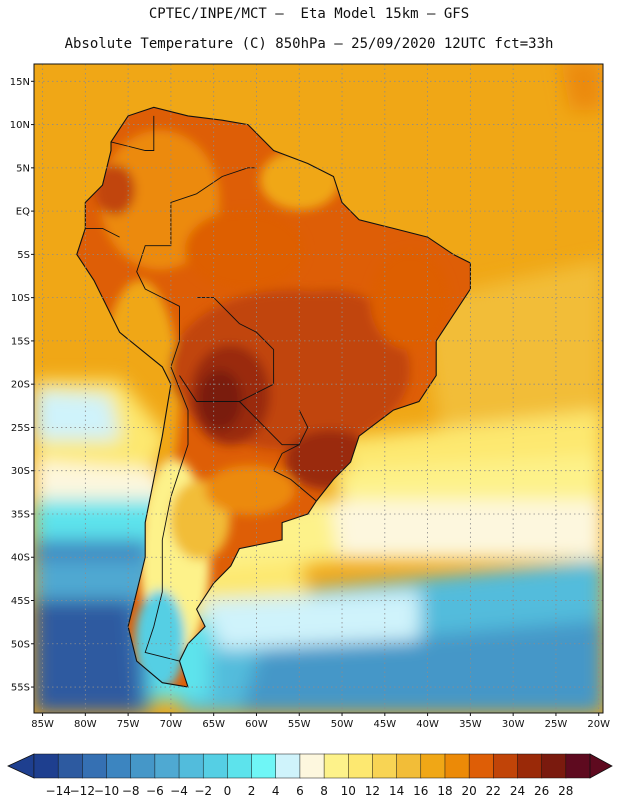 This screenshot has height=800, width=618. What do you see at coordinates (155, 791) in the screenshot?
I see `colorbar-label: −6` at bounding box center [155, 791].